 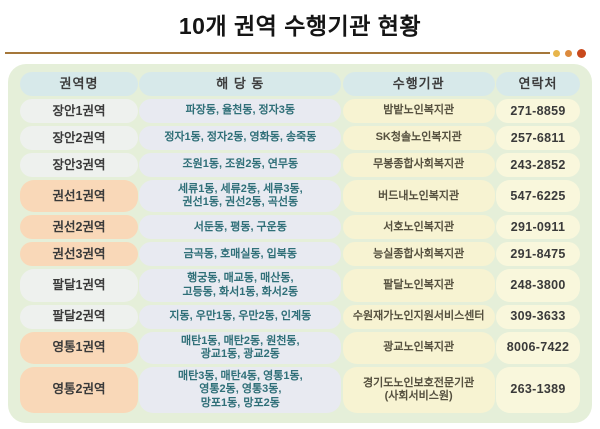 I want to click on agency-cell: 버드내노인복지관, so click(x=418, y=196).